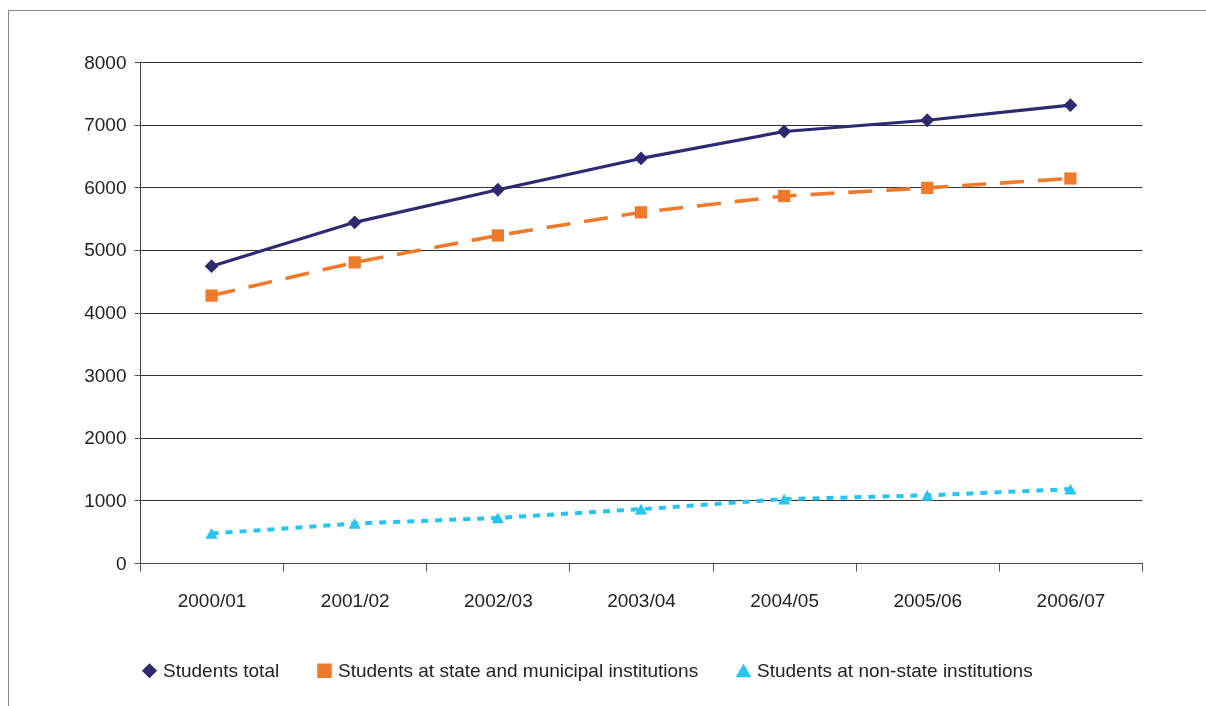  I want to click on y-tick-label: 1000, so click(105, 500).